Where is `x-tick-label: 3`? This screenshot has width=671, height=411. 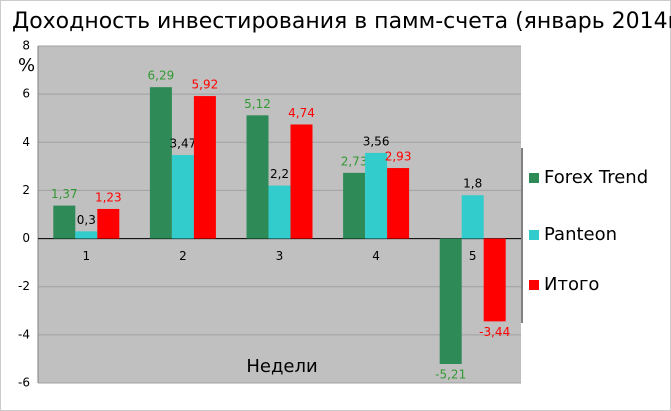
x-tick-label: 3 is located at coordinates (280, 256).